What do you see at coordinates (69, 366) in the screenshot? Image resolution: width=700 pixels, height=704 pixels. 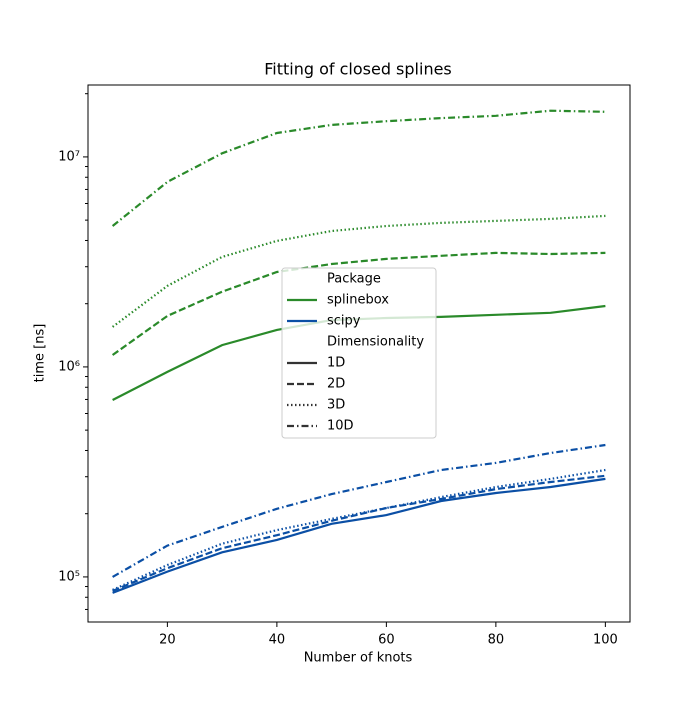 I see `y-tick-label: 10⁶` at bounding box center [69, 366].